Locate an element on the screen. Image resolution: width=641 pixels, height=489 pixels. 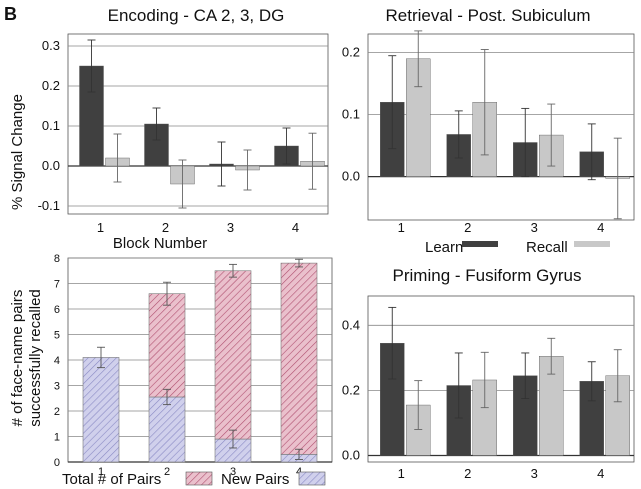
priming-title: Priming - Fusiform Gyrus is located at coordinates (487, 275).